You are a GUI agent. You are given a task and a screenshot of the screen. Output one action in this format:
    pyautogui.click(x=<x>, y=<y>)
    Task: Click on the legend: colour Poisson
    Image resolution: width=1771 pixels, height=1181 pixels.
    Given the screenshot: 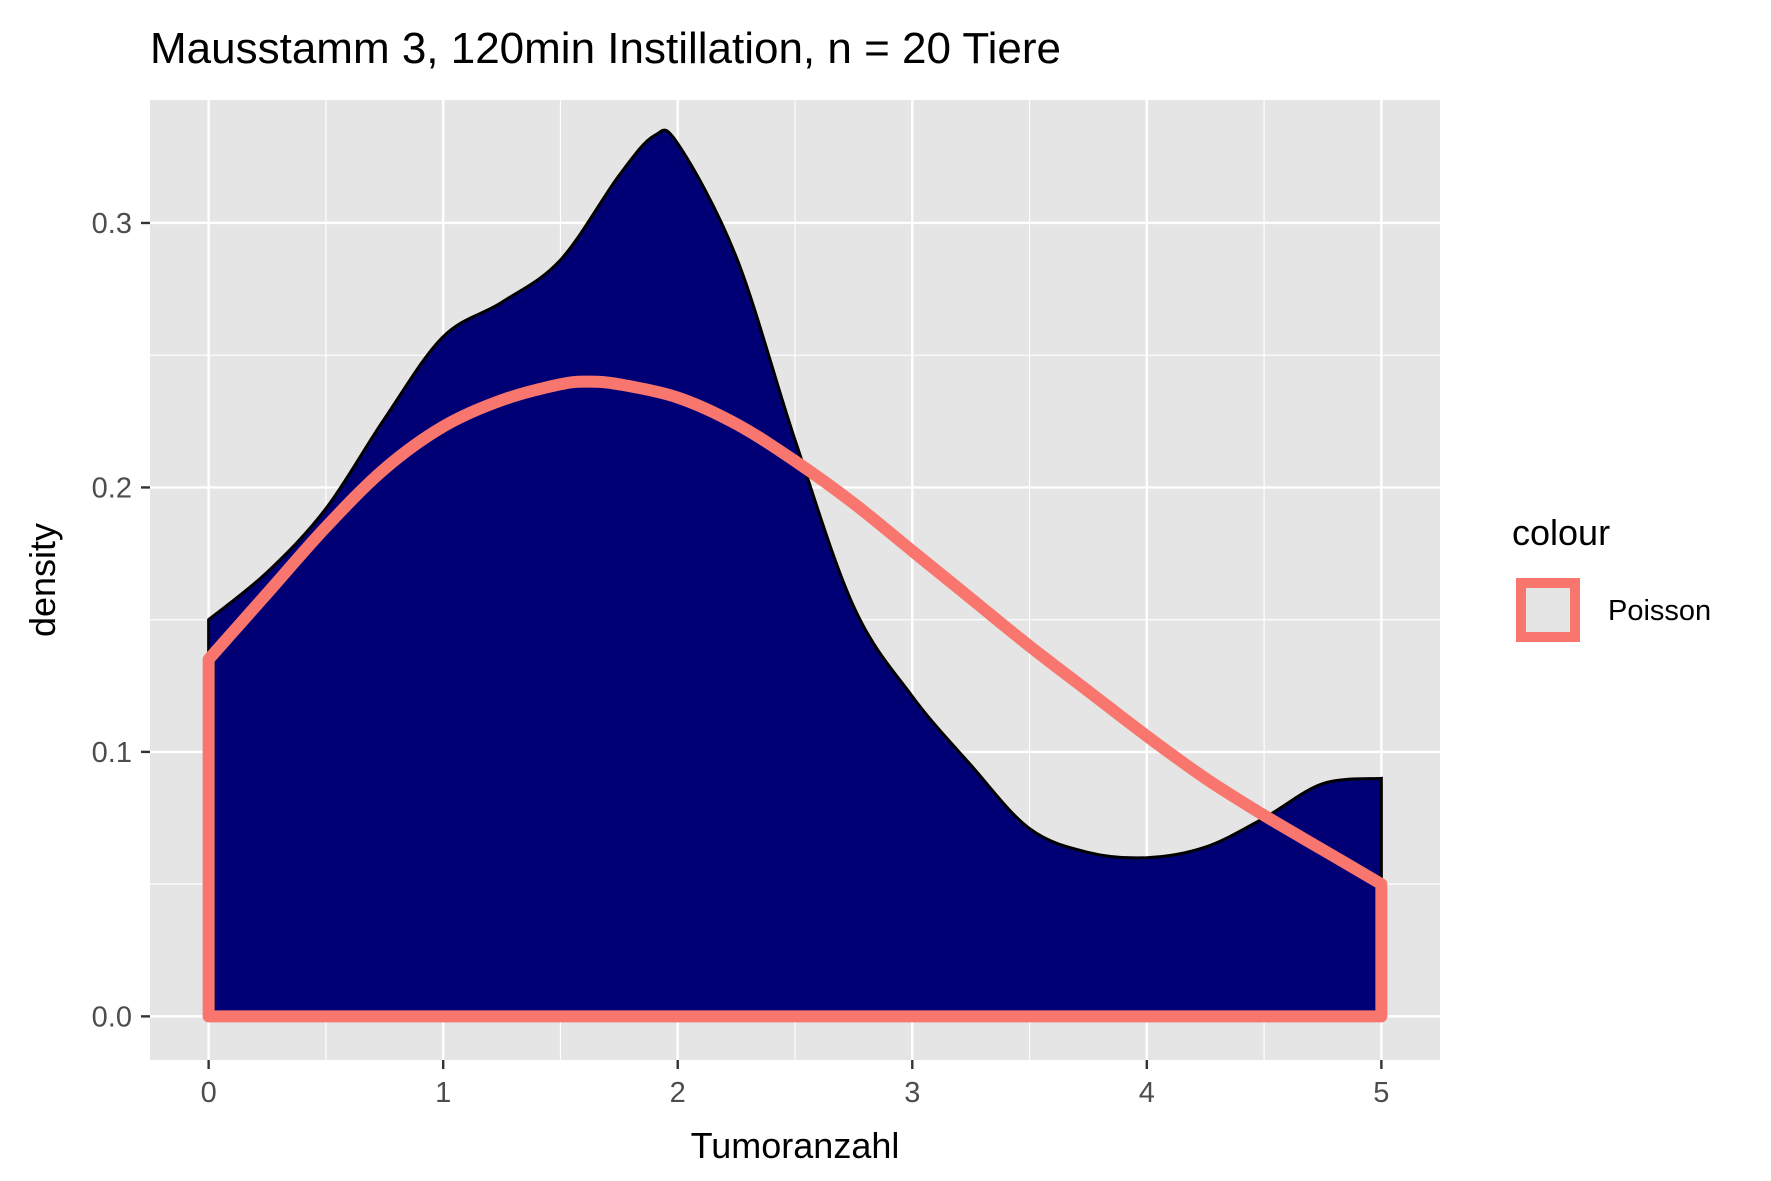 What is the action you would take?
    pyautogui.click(x=1611, y=577)
    